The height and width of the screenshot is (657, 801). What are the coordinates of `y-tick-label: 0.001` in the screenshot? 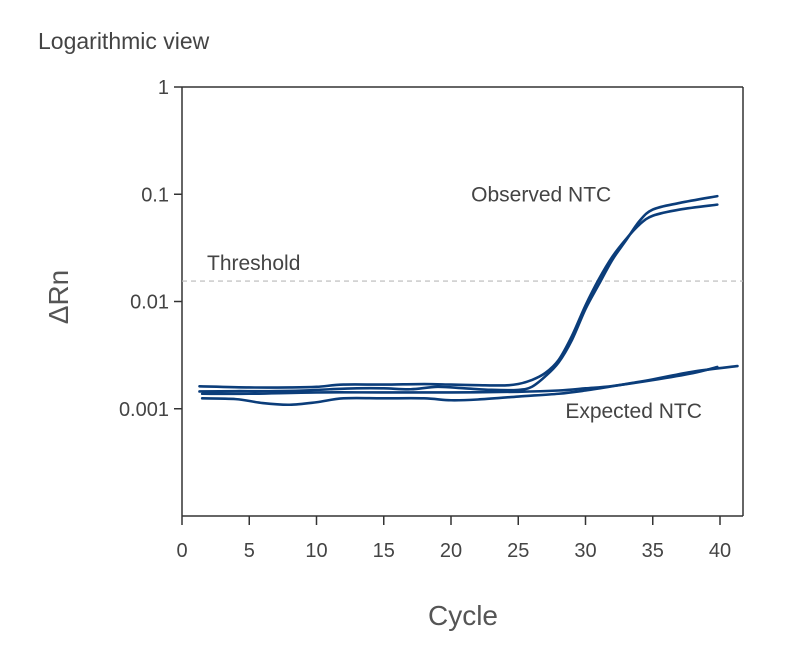 It's located at (144, 410).